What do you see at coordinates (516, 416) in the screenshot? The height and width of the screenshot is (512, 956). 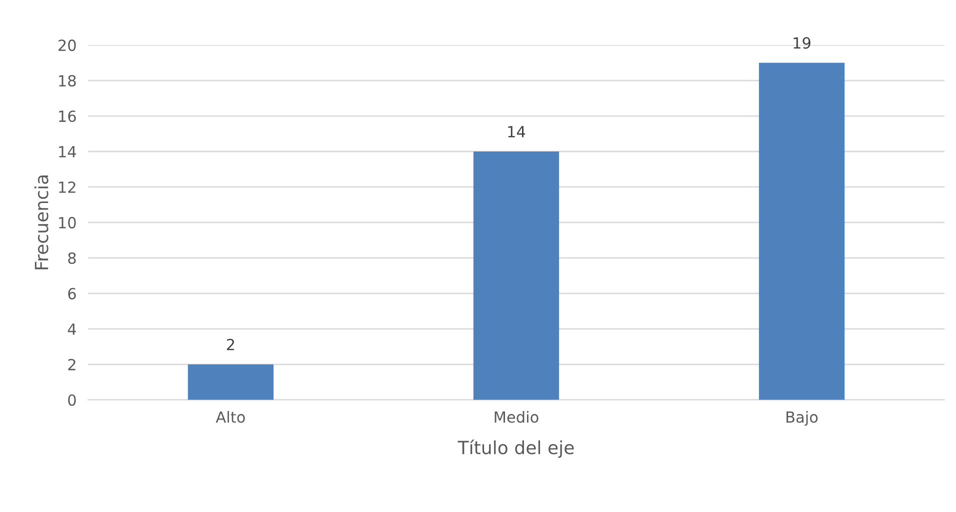 I see `x-tick-label: Medio` at bounding box center [516, 416].